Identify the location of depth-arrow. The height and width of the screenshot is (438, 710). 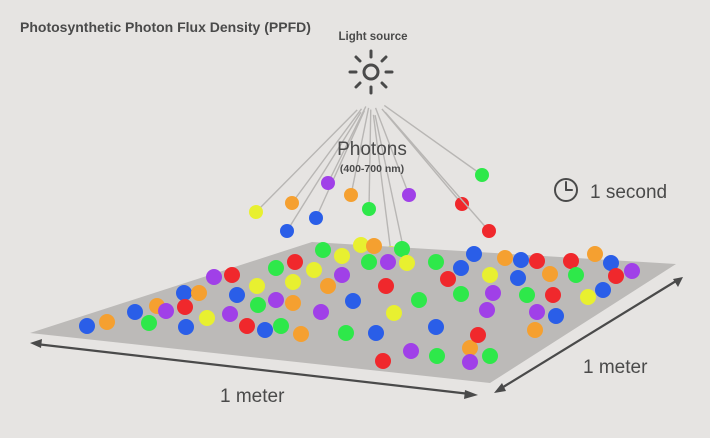
(588, 335).